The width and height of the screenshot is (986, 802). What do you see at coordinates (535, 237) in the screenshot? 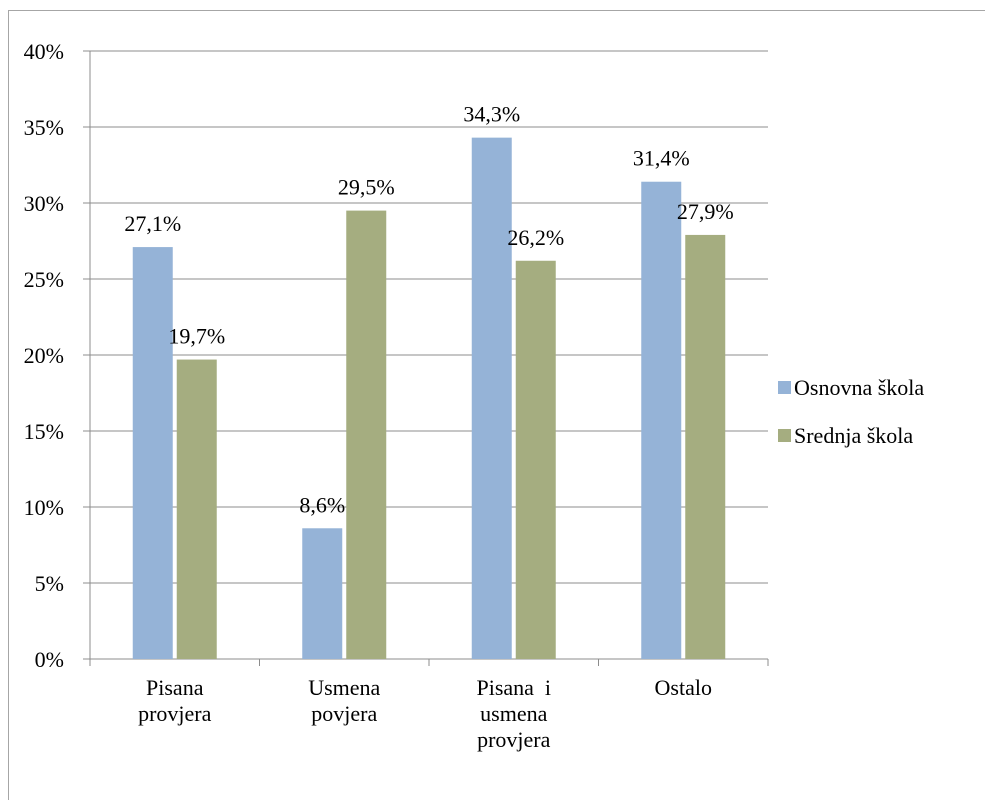
I see `data-label: 26,2%` at bounding box center [535, 237].